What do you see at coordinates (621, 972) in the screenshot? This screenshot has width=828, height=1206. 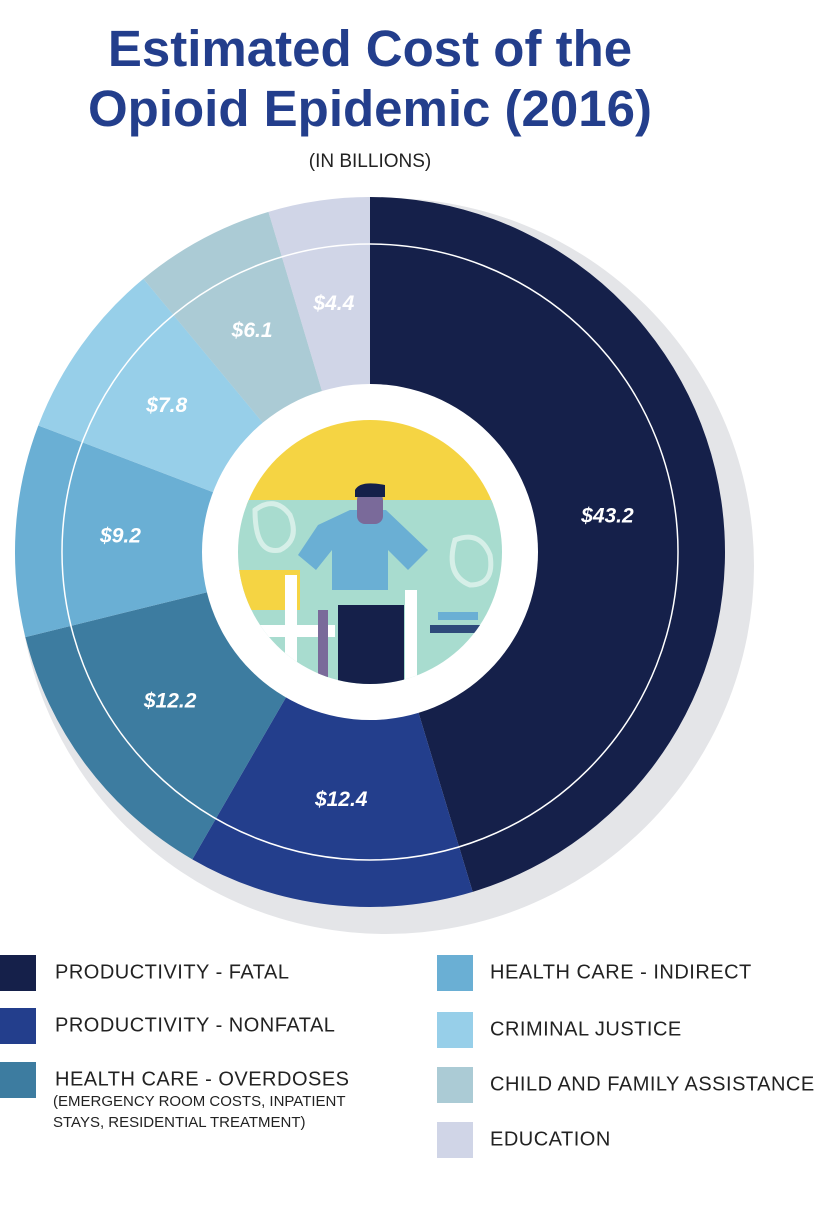 I see `legend-label: HEALTH CARE - INDIRECT` at bounding box center [621, 972].